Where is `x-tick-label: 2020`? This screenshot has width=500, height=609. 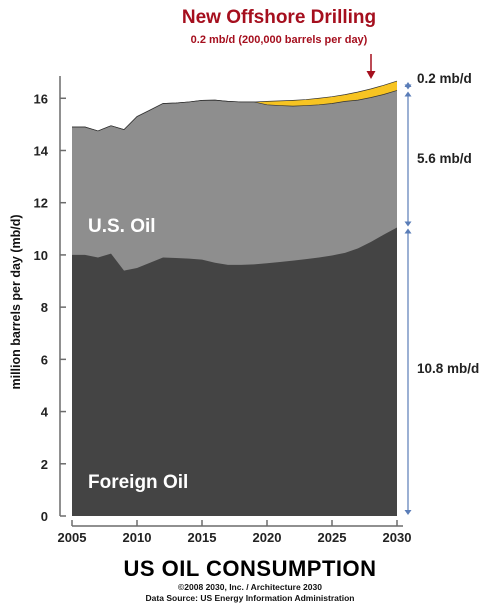
x-tick-label: 2020 is located at coordinates (267, 537).